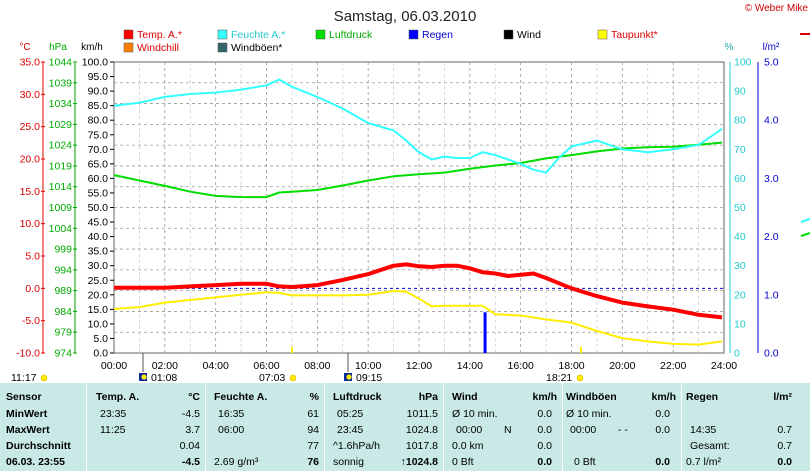 This screenshot has width=810, height=471. Describe the element at coordinates (743, 63) in the screenshot. I see `pct-tick-label: 100` at that location.